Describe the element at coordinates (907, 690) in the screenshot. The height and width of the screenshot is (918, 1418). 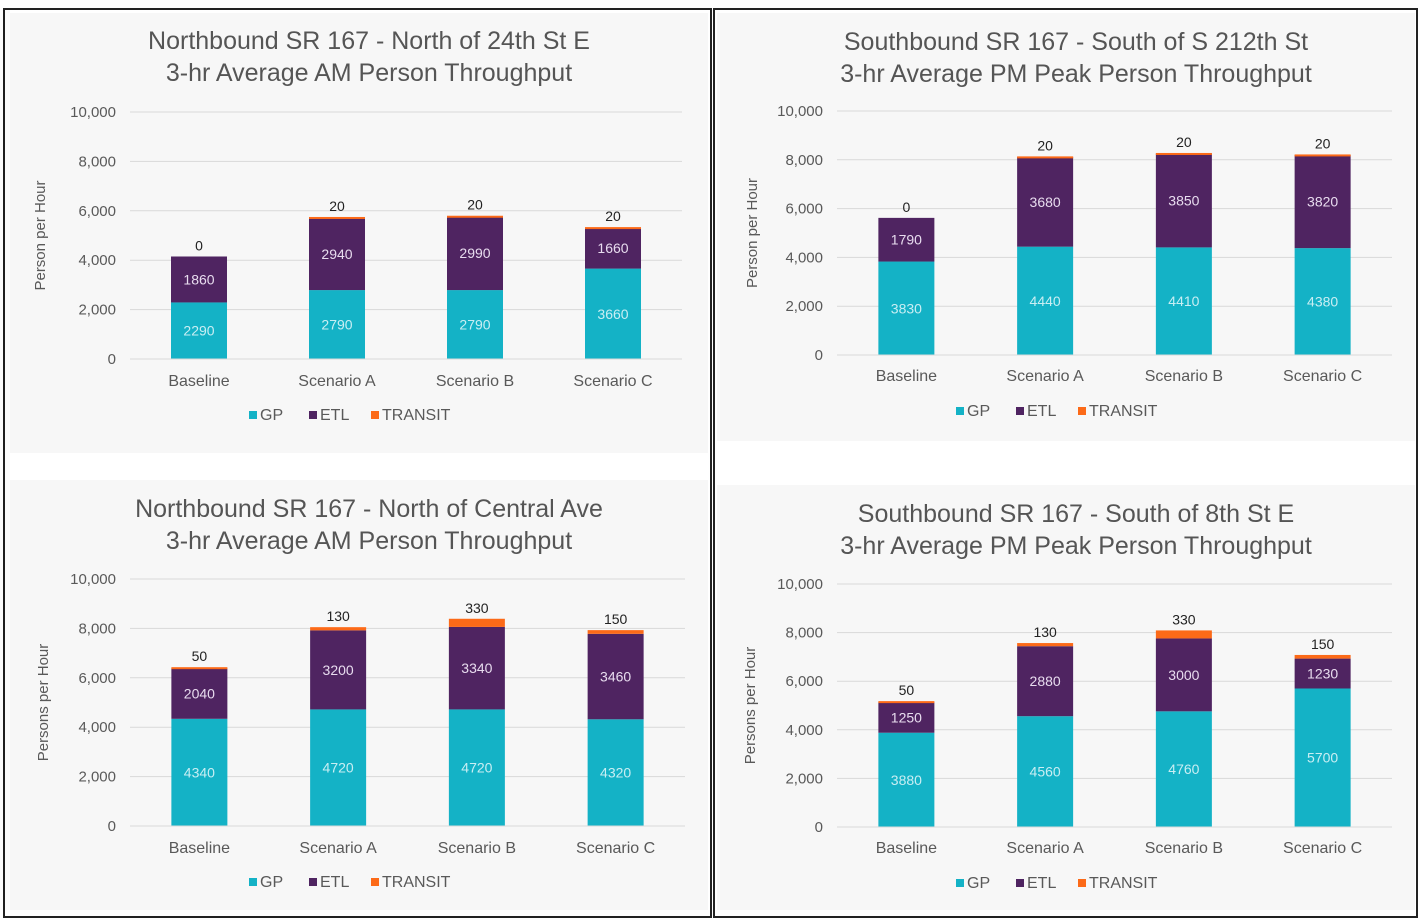
I see `data-label-transit: 50` at that location.